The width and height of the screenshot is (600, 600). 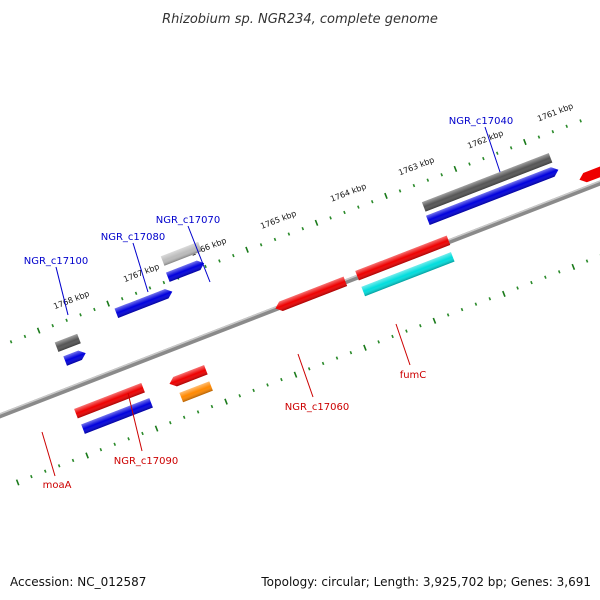 What do you see at coordinates (109, 401) in the screenshot?
I see `feature-moaa` at bounding box center [109, 401].